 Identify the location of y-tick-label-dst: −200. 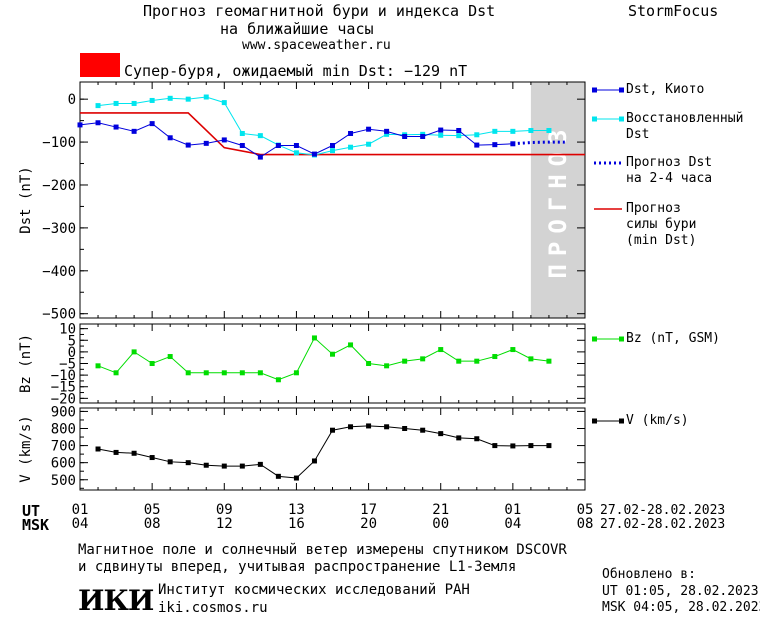
(59, 186).